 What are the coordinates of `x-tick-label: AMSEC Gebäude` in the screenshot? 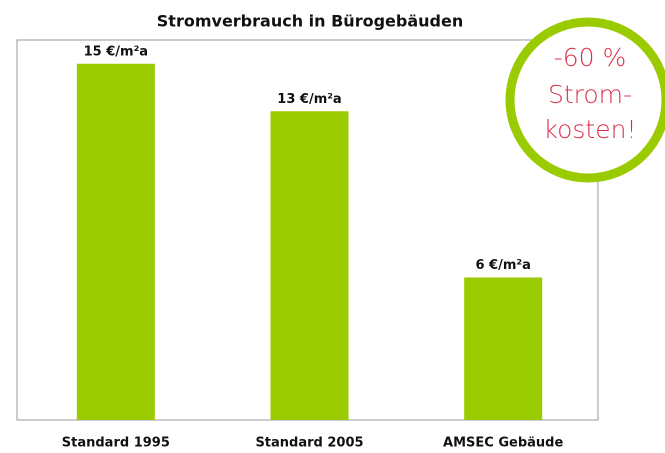 It's located at (503, 443).